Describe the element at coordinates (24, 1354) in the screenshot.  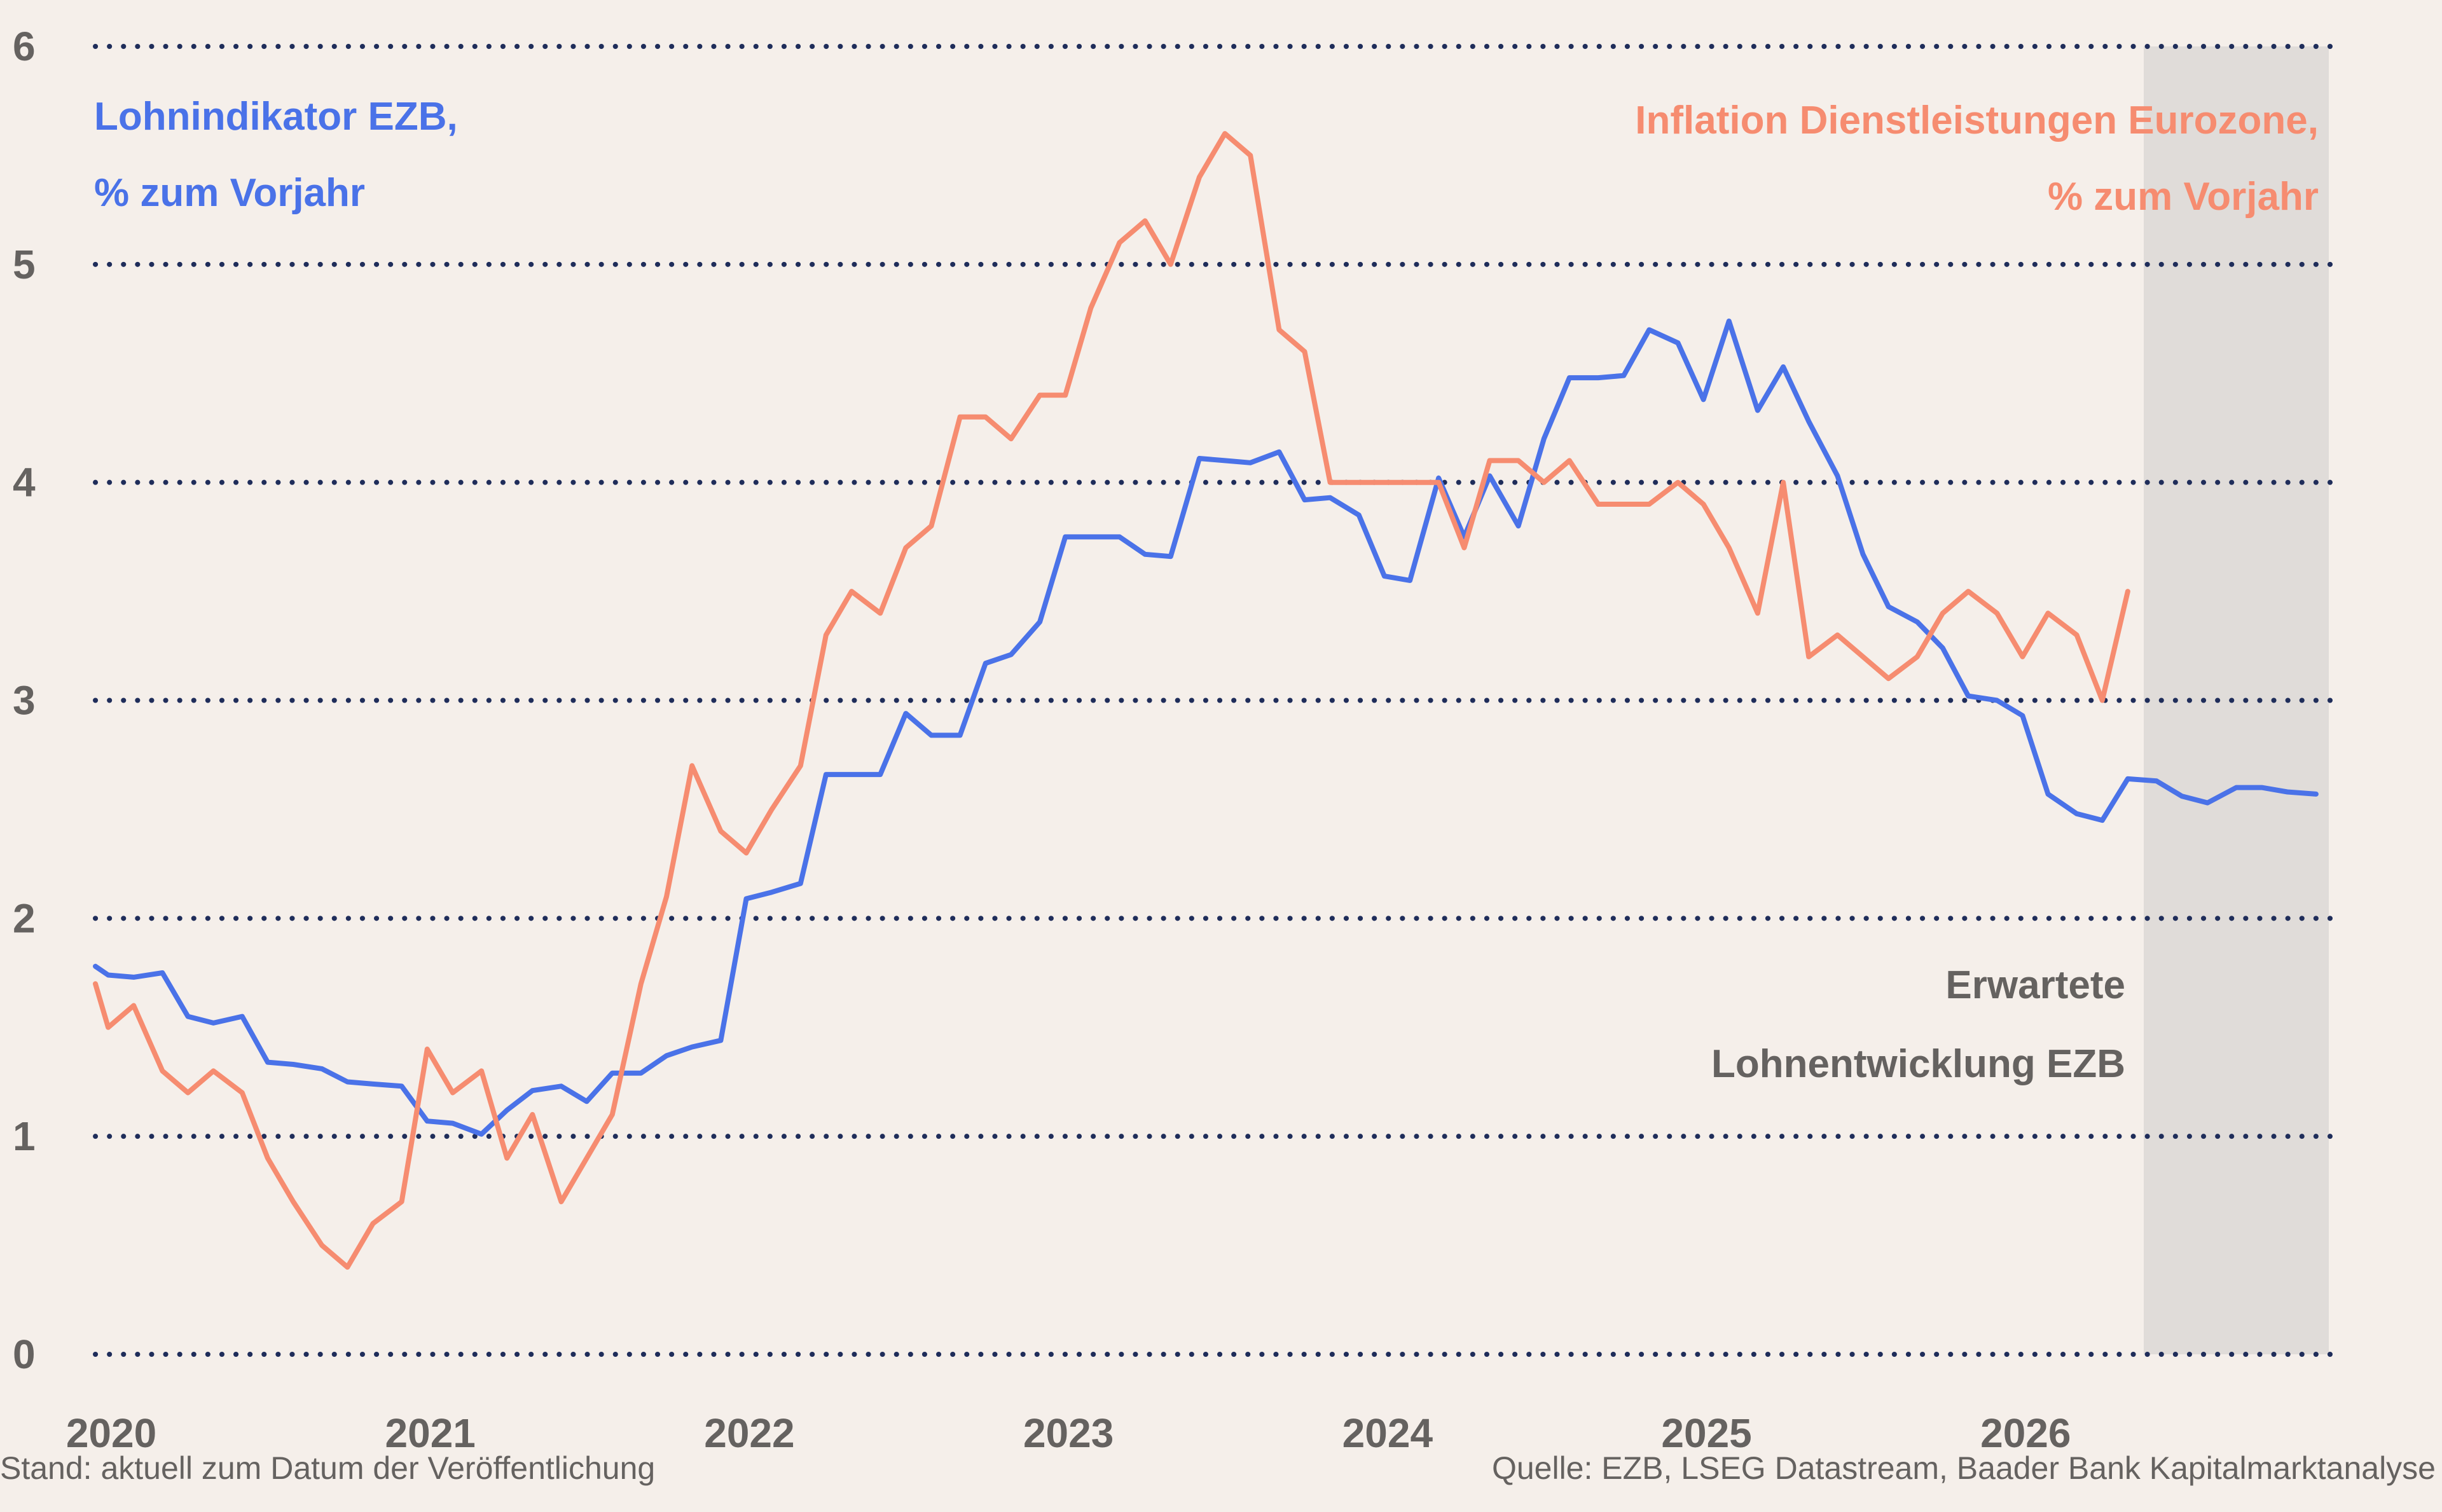
I see `y-tick-label: 0` at that location.